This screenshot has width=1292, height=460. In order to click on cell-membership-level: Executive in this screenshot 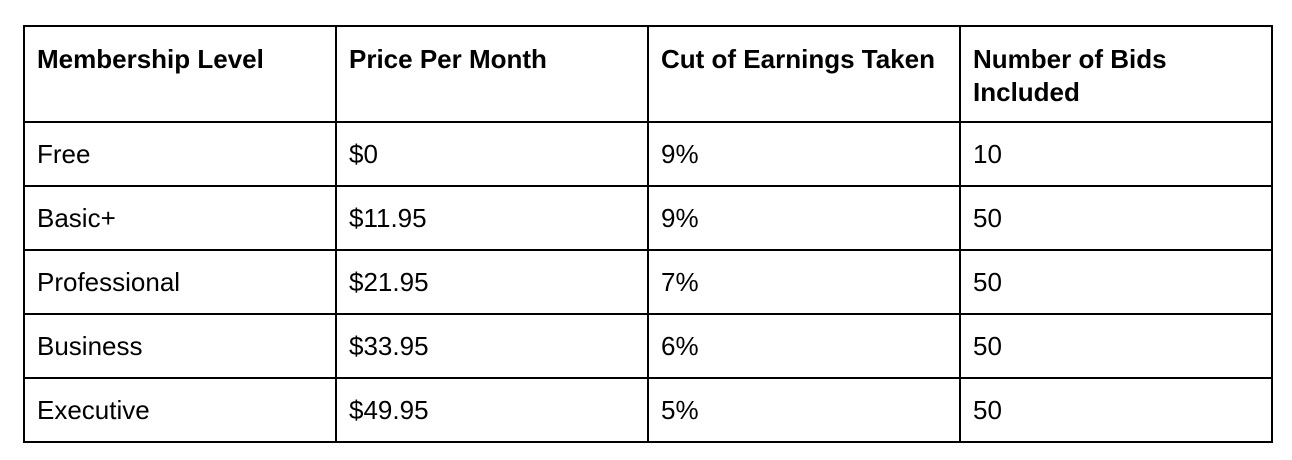, I will do `click(180, 410)`.